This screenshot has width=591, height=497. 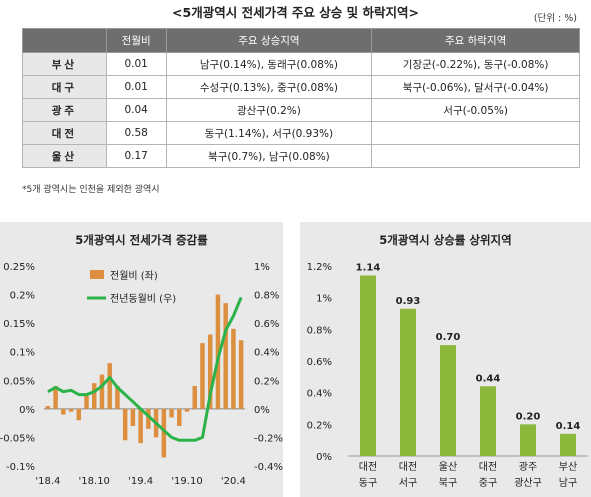 I want to click on x-category-label-district: 광산구, so click(x=528, y=483).